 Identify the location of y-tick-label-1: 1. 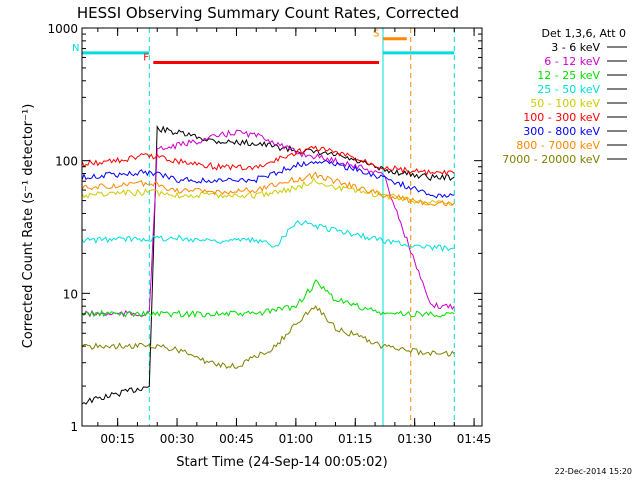
(74, 427).